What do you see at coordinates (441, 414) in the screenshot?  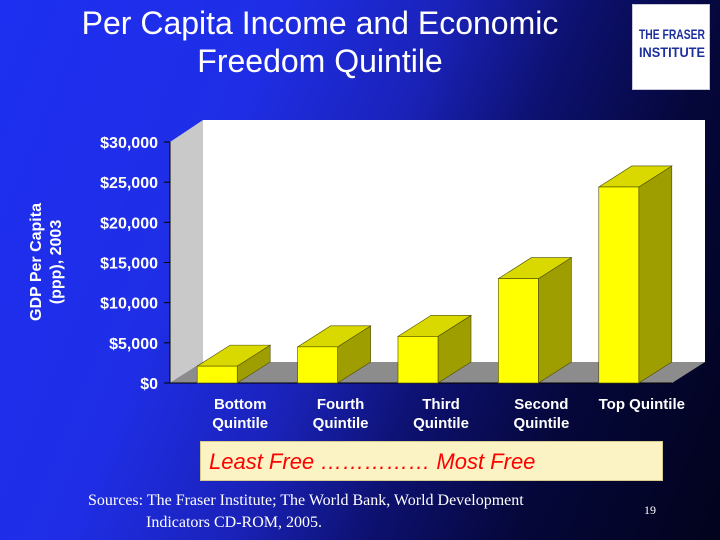 I see `x-tick-label: Third Quintile` at bounding box center [441, 414].